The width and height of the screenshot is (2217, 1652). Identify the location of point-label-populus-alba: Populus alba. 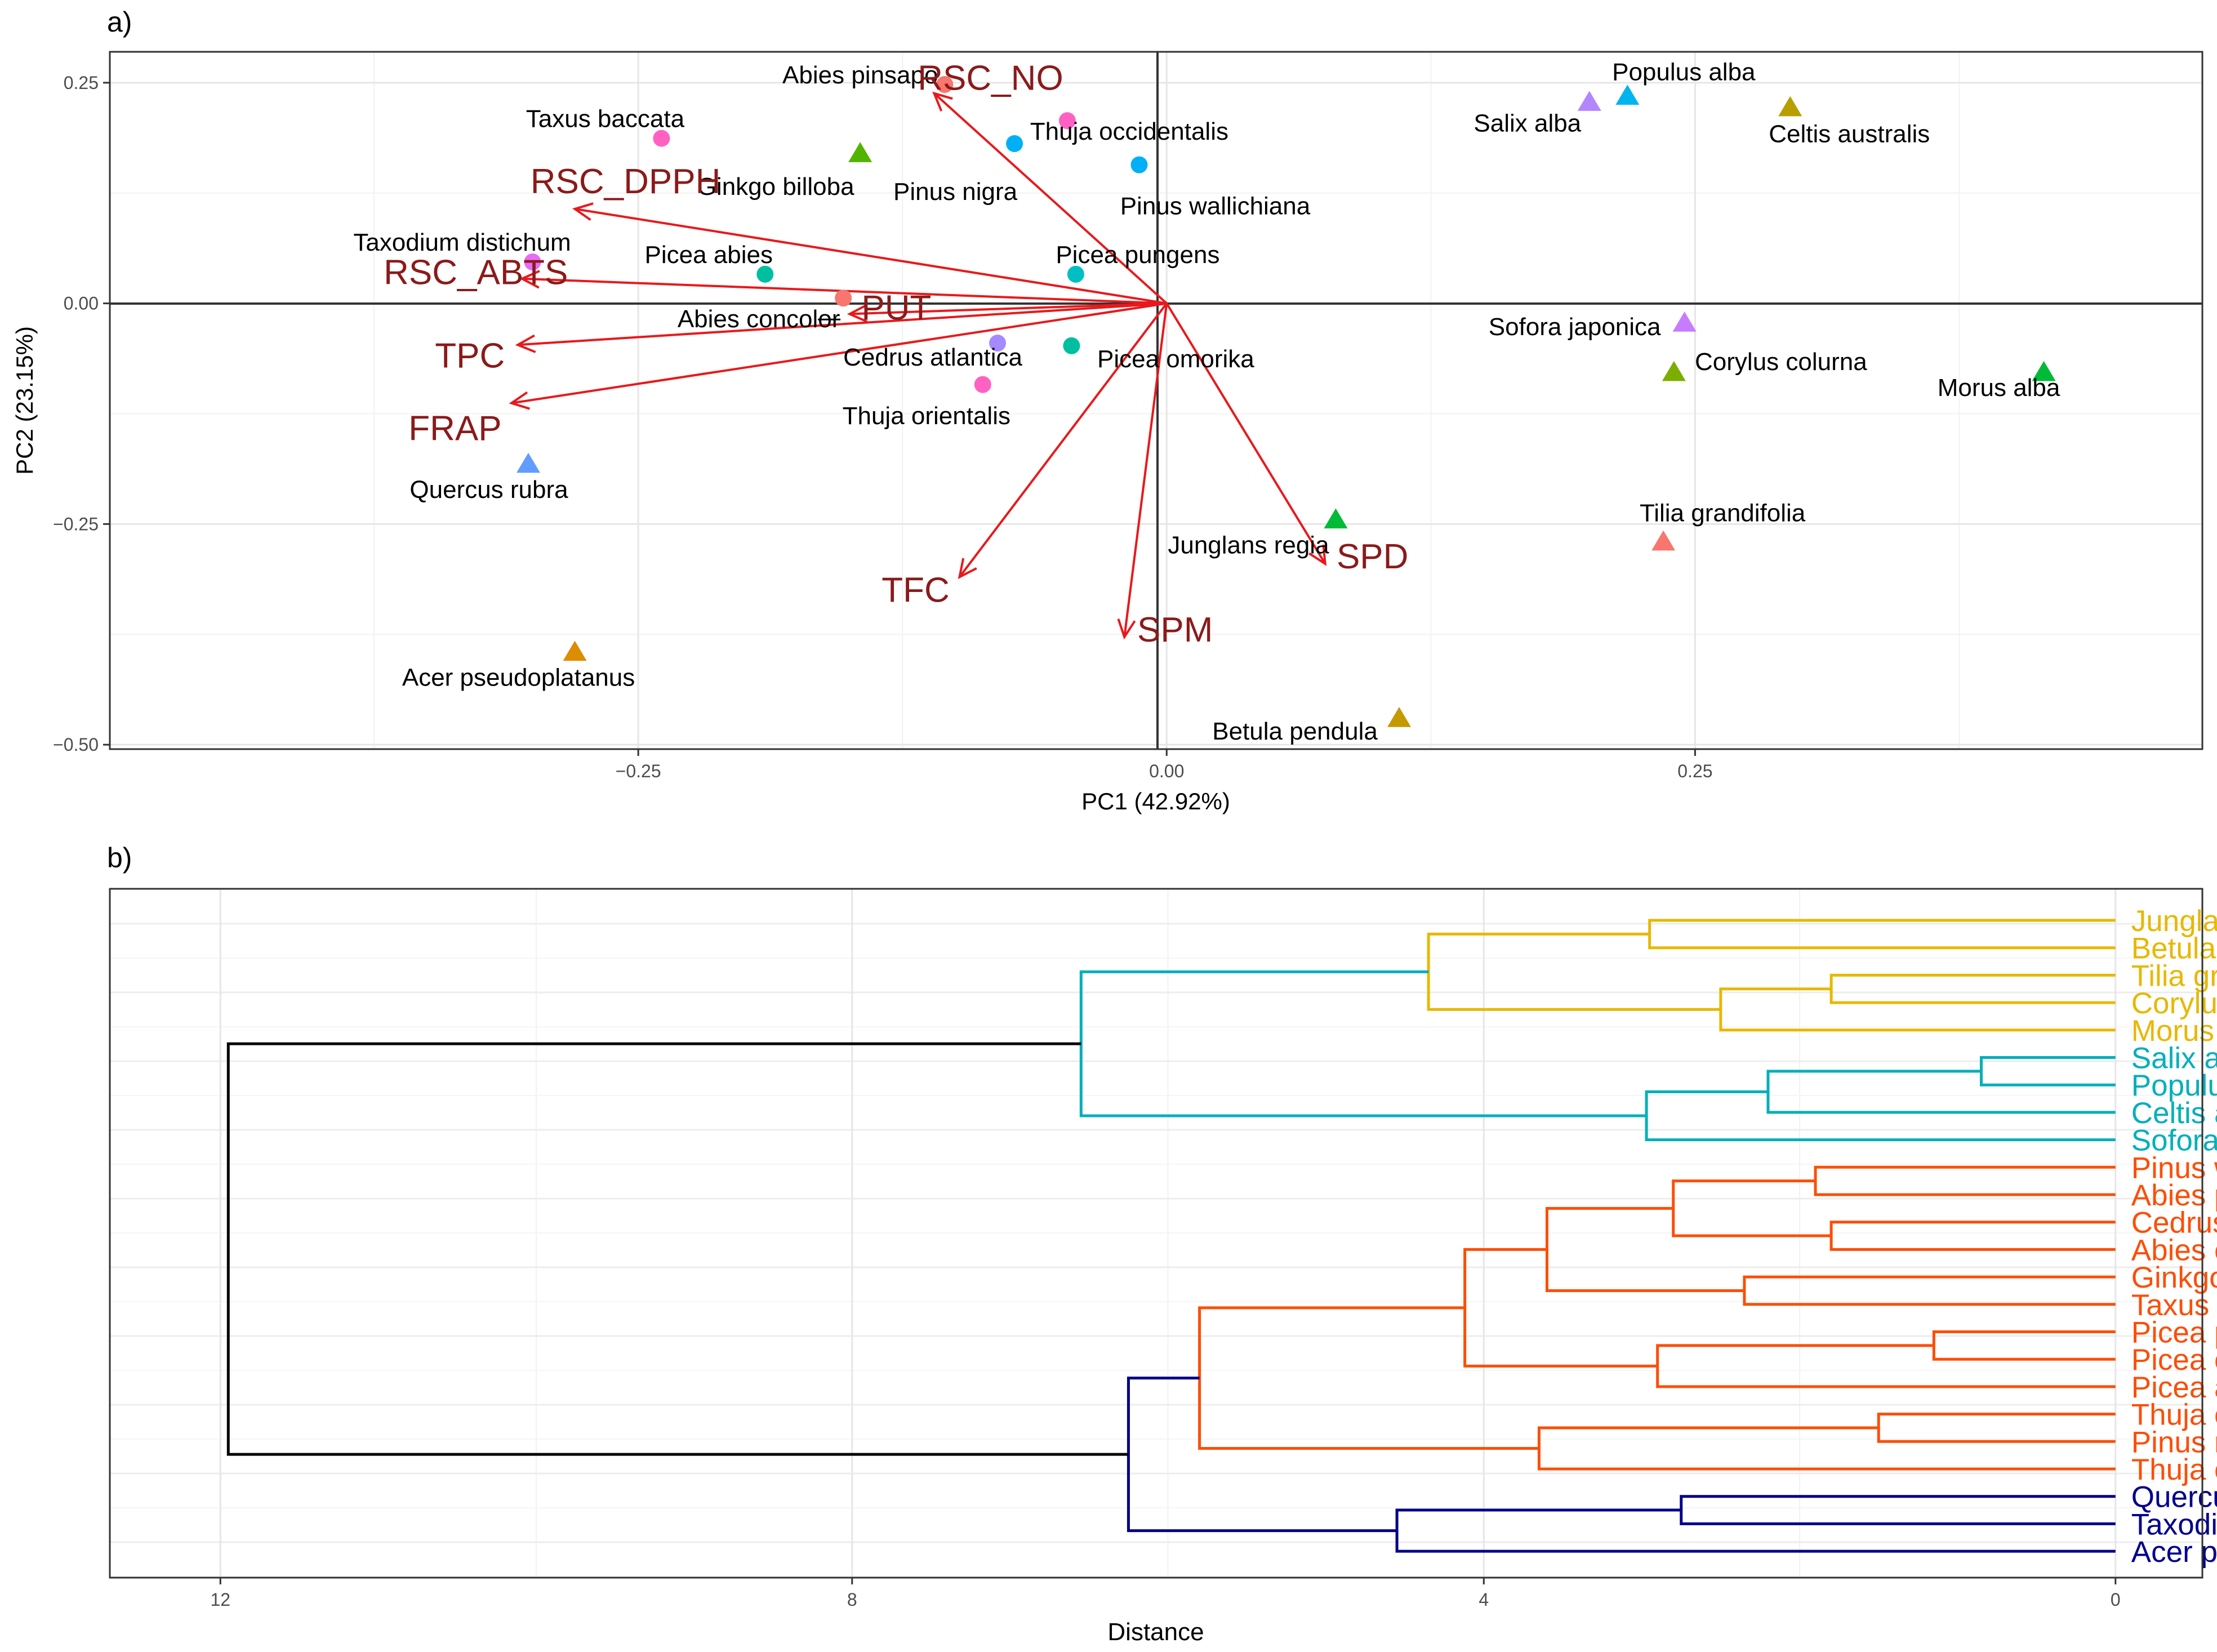
(1684, 72).